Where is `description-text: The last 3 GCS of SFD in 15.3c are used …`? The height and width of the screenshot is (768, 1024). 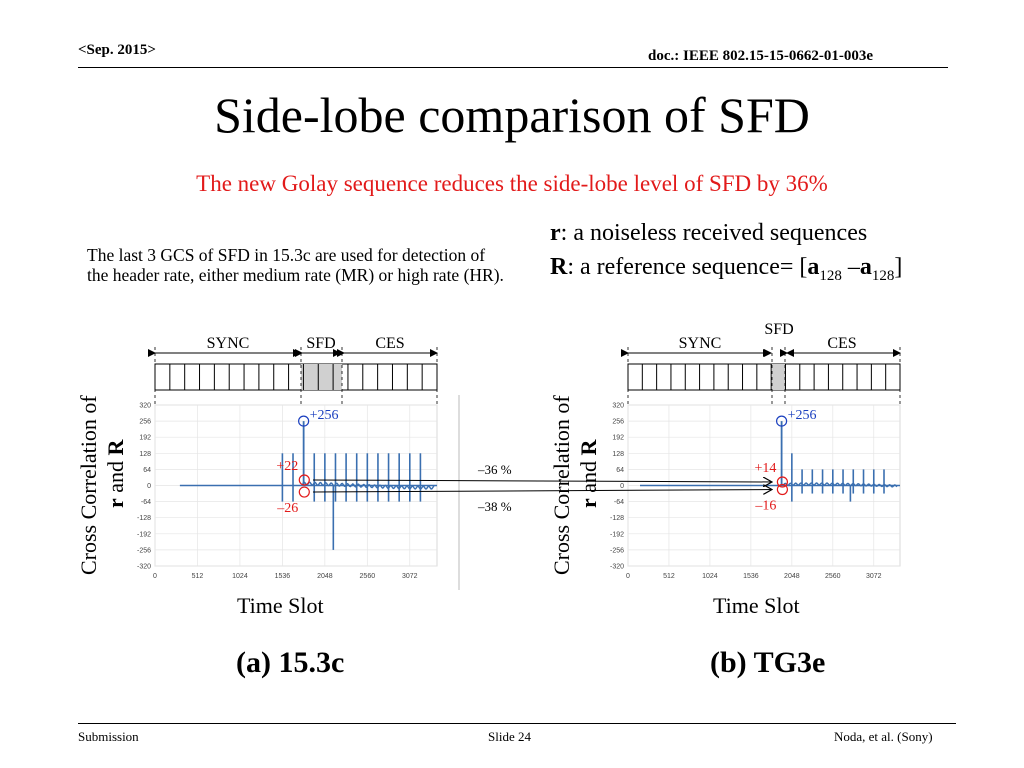 description-text: The last 3 GCS of SFD in 15.3c are used … is located at coordinates (295, 265).